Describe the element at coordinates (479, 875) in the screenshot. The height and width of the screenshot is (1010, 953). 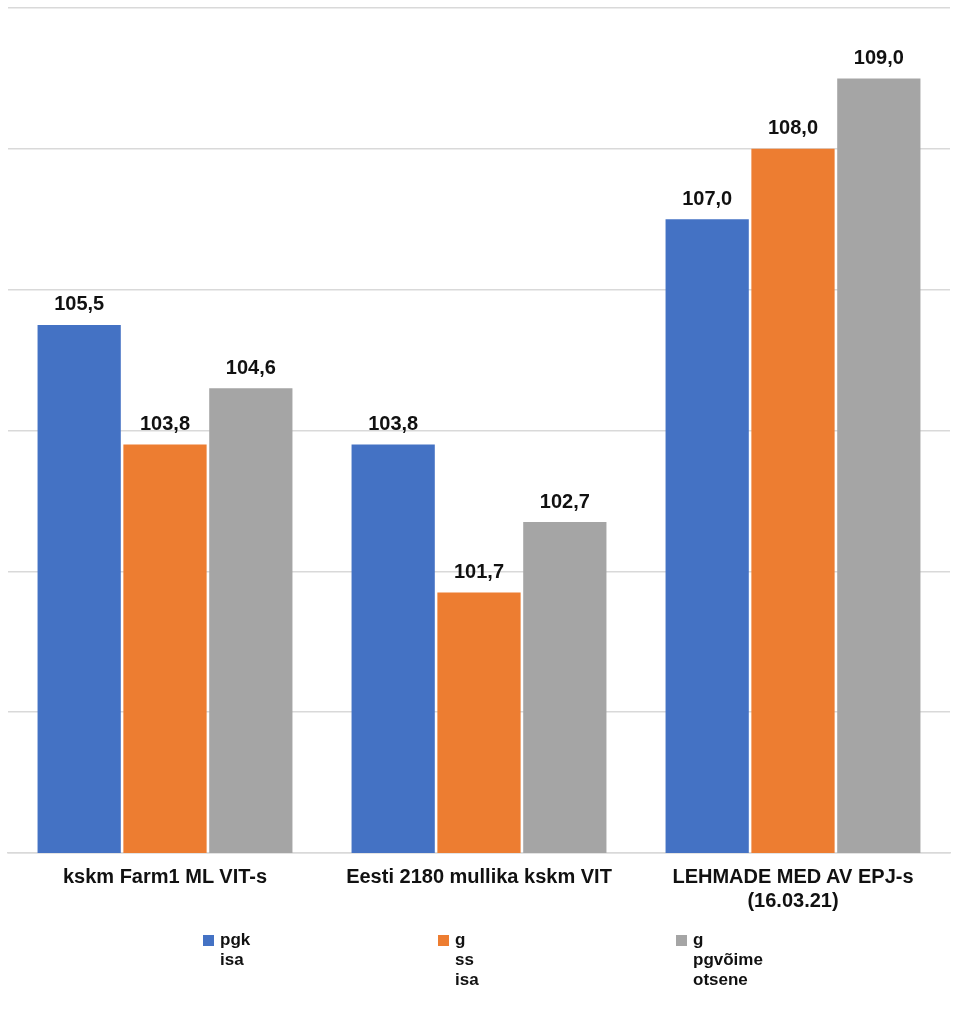
I see `x-tick-label: Eesti 2180 mullika kskm VIT` at that location.